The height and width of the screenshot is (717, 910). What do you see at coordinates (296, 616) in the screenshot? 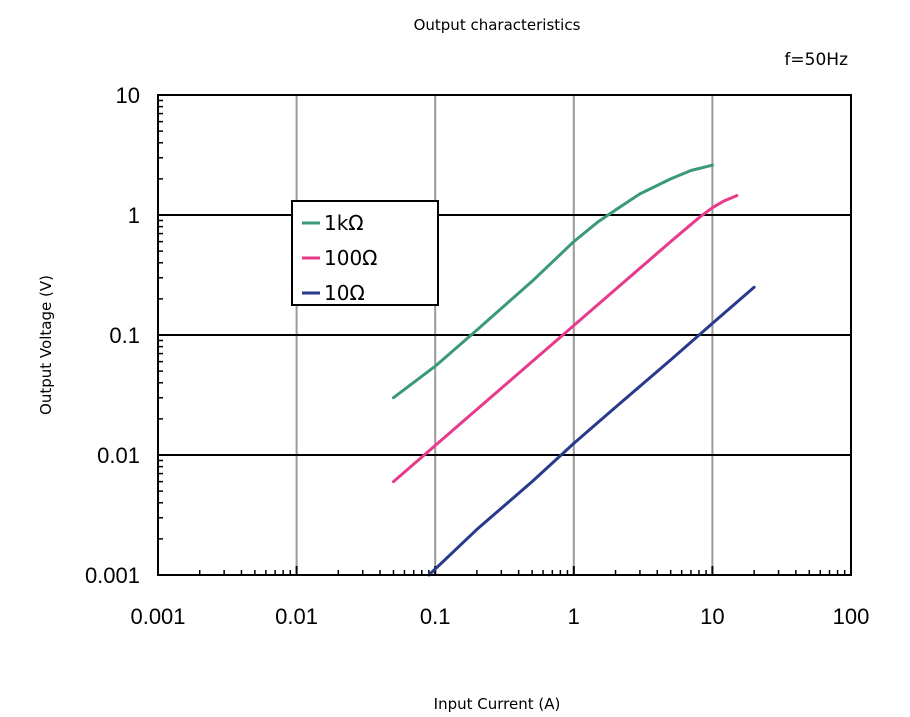
I see `x-tick-label: 0.01` at bounding box center [296, 616].